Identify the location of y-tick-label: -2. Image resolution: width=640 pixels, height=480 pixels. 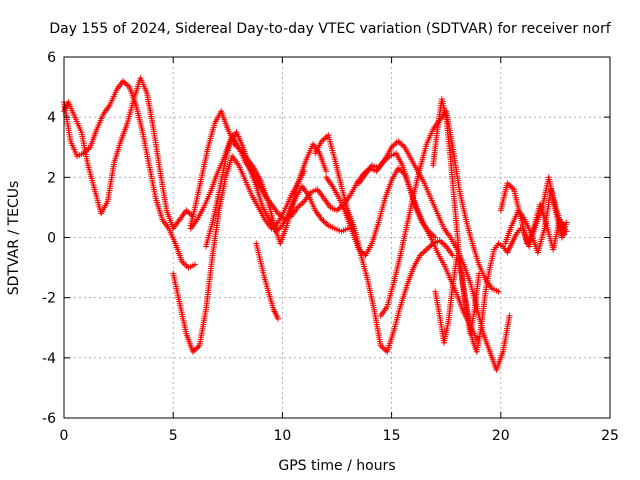
(49, 299).